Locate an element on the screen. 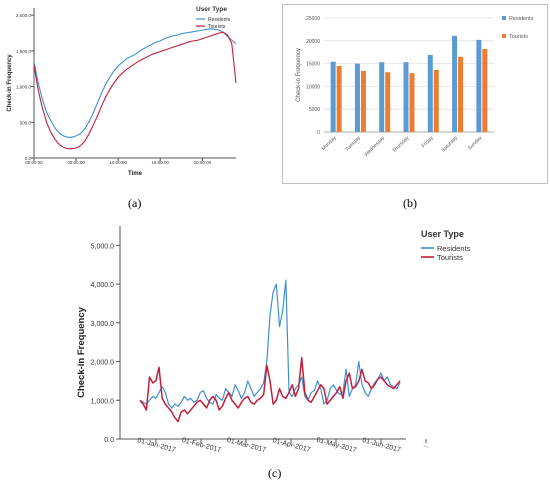 Image resolution: width=550 pixels, height=487 pixels. bar-residents-thursday is located at coordinates (406, 97).